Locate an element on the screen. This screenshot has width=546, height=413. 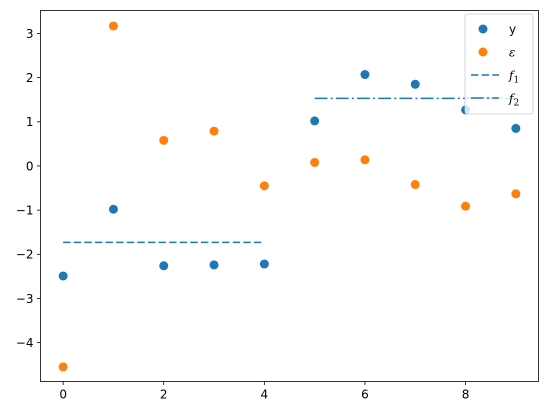
legend-label-f2: f2 is located at coordinates (513, 99).